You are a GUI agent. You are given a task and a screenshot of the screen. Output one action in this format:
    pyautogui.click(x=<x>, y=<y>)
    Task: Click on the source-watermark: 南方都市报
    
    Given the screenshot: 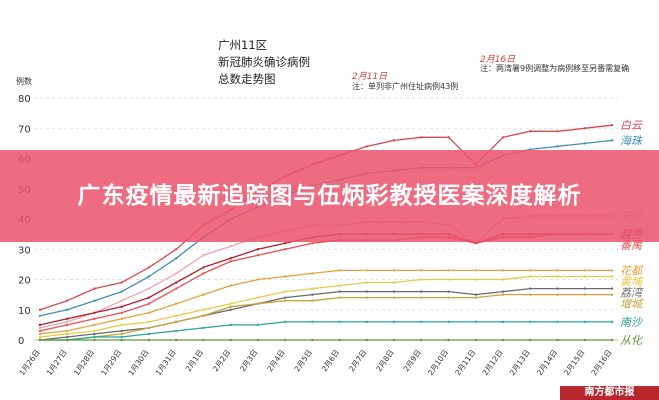 What is the action you would take?
    pyautogui.click(x=609, y=393)
    